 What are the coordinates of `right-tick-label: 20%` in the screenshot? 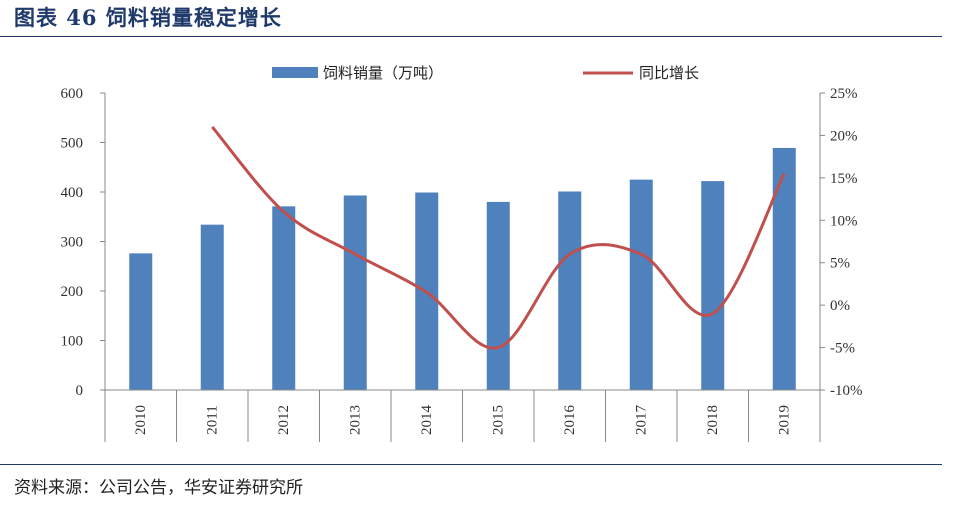 It's located at (844, 136).